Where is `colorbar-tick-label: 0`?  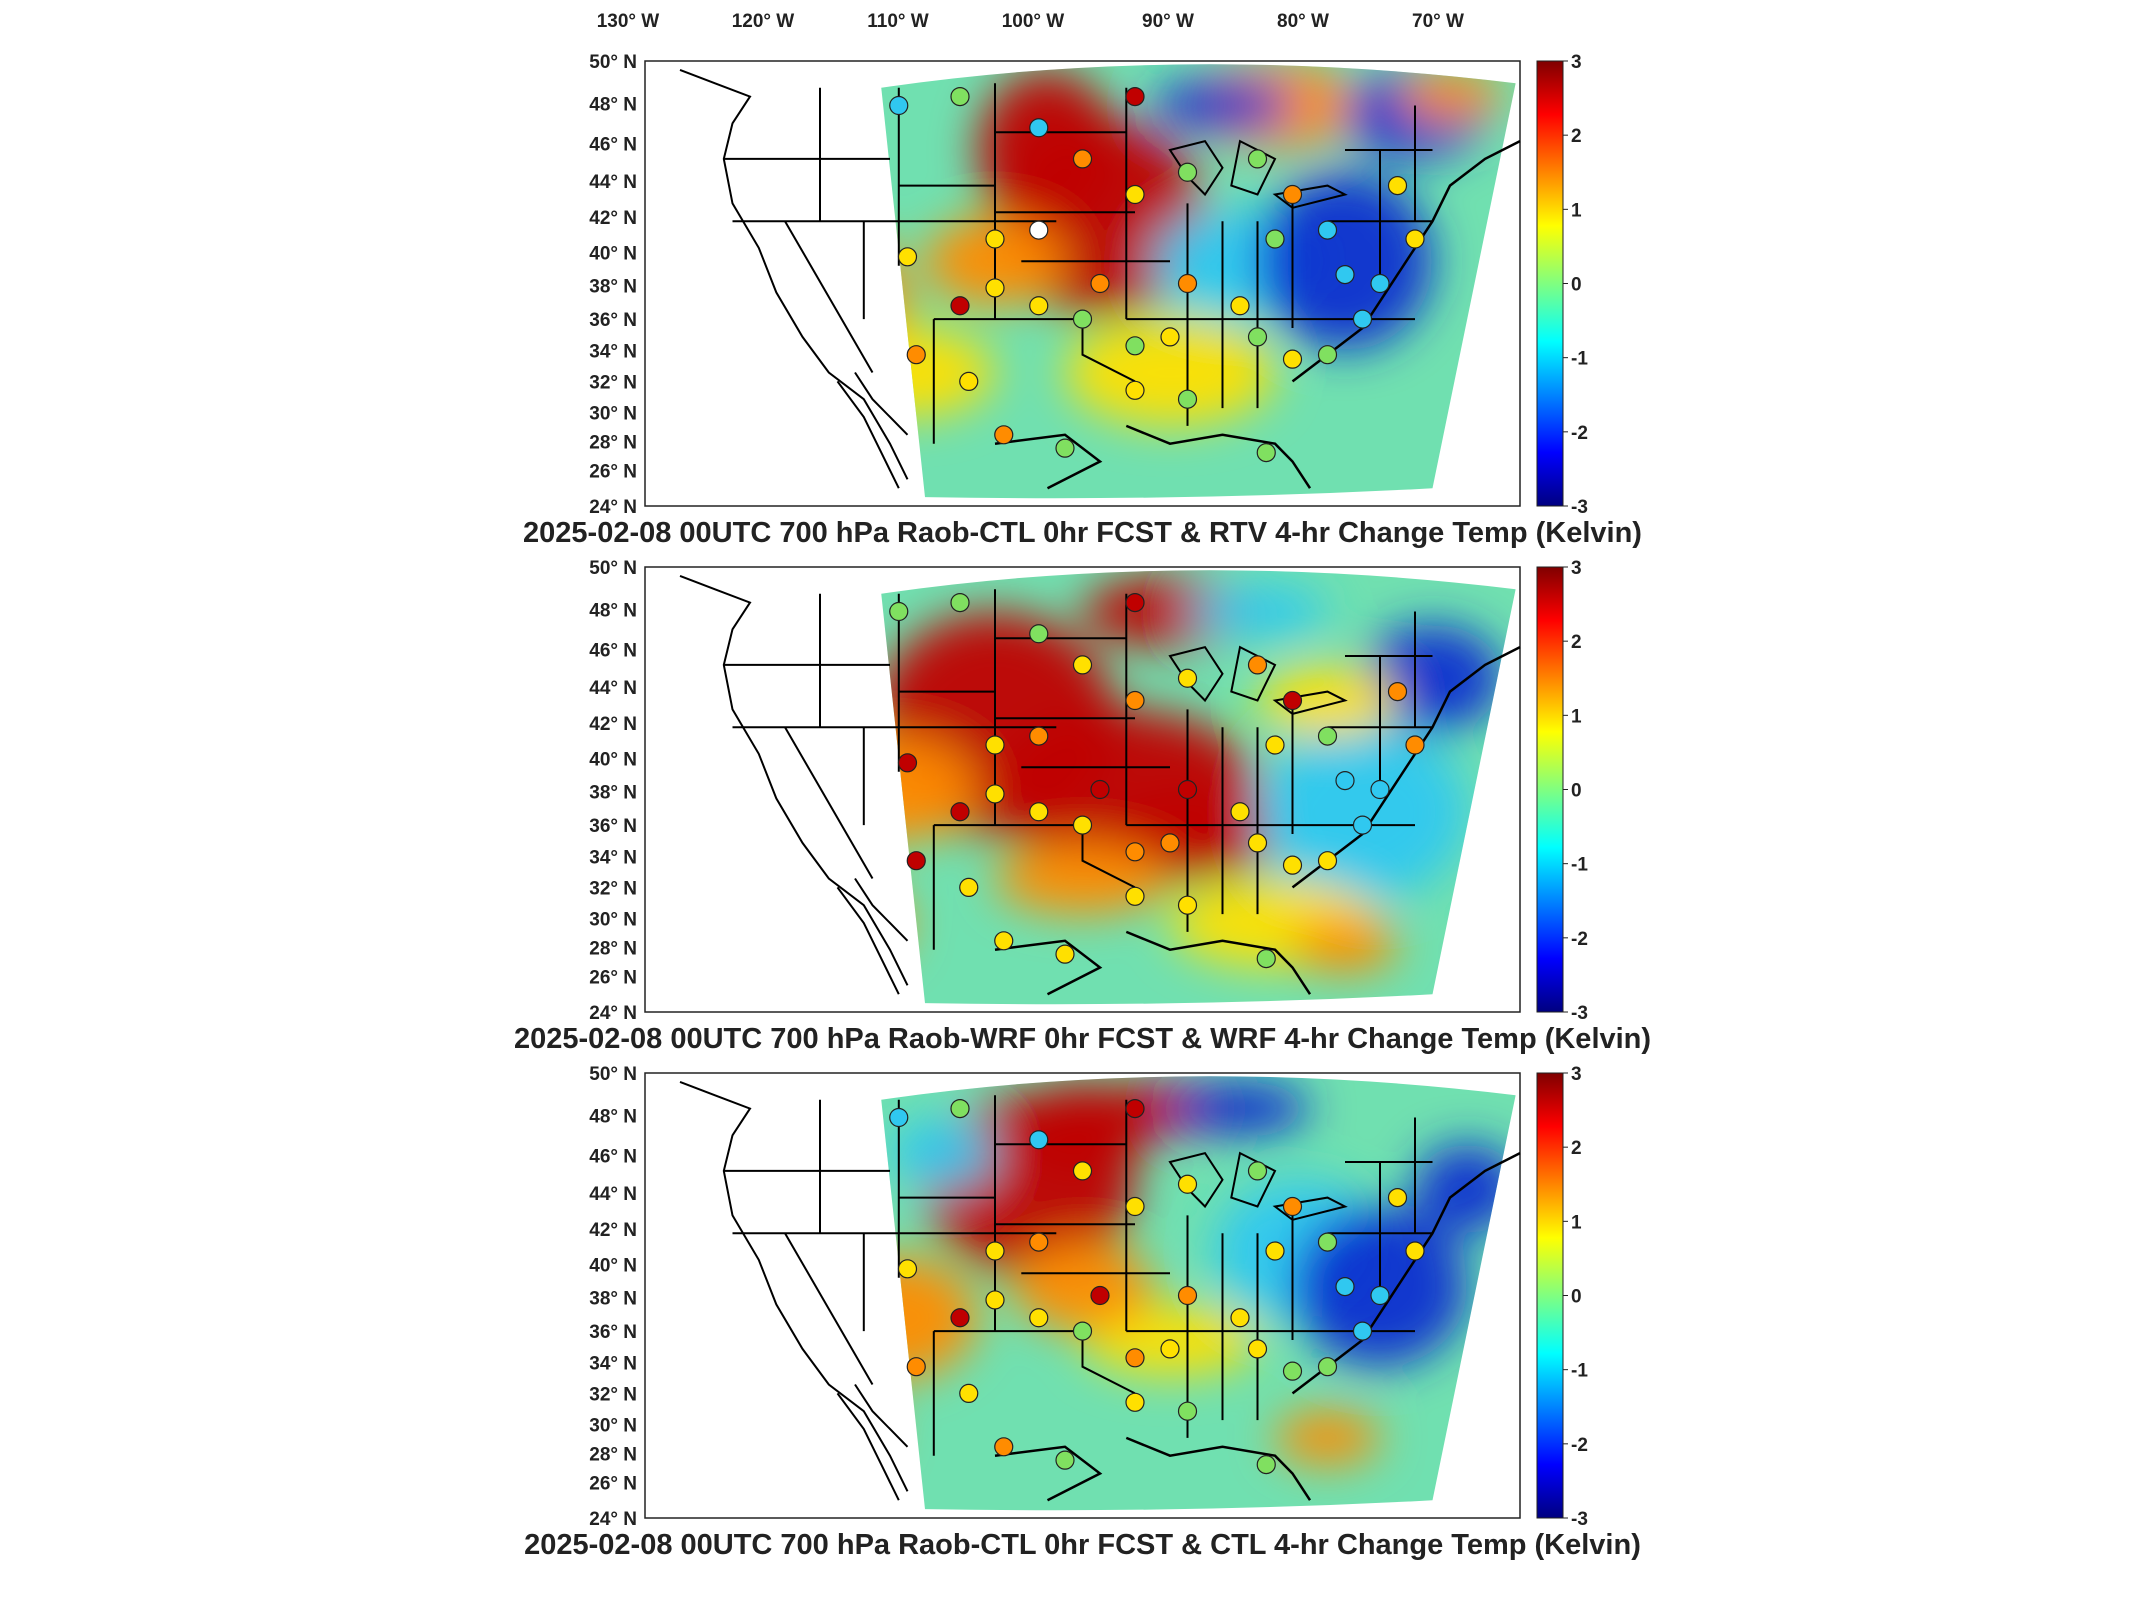
colorbar-tick-label: 0 is located at coordinates (1576, 1297).